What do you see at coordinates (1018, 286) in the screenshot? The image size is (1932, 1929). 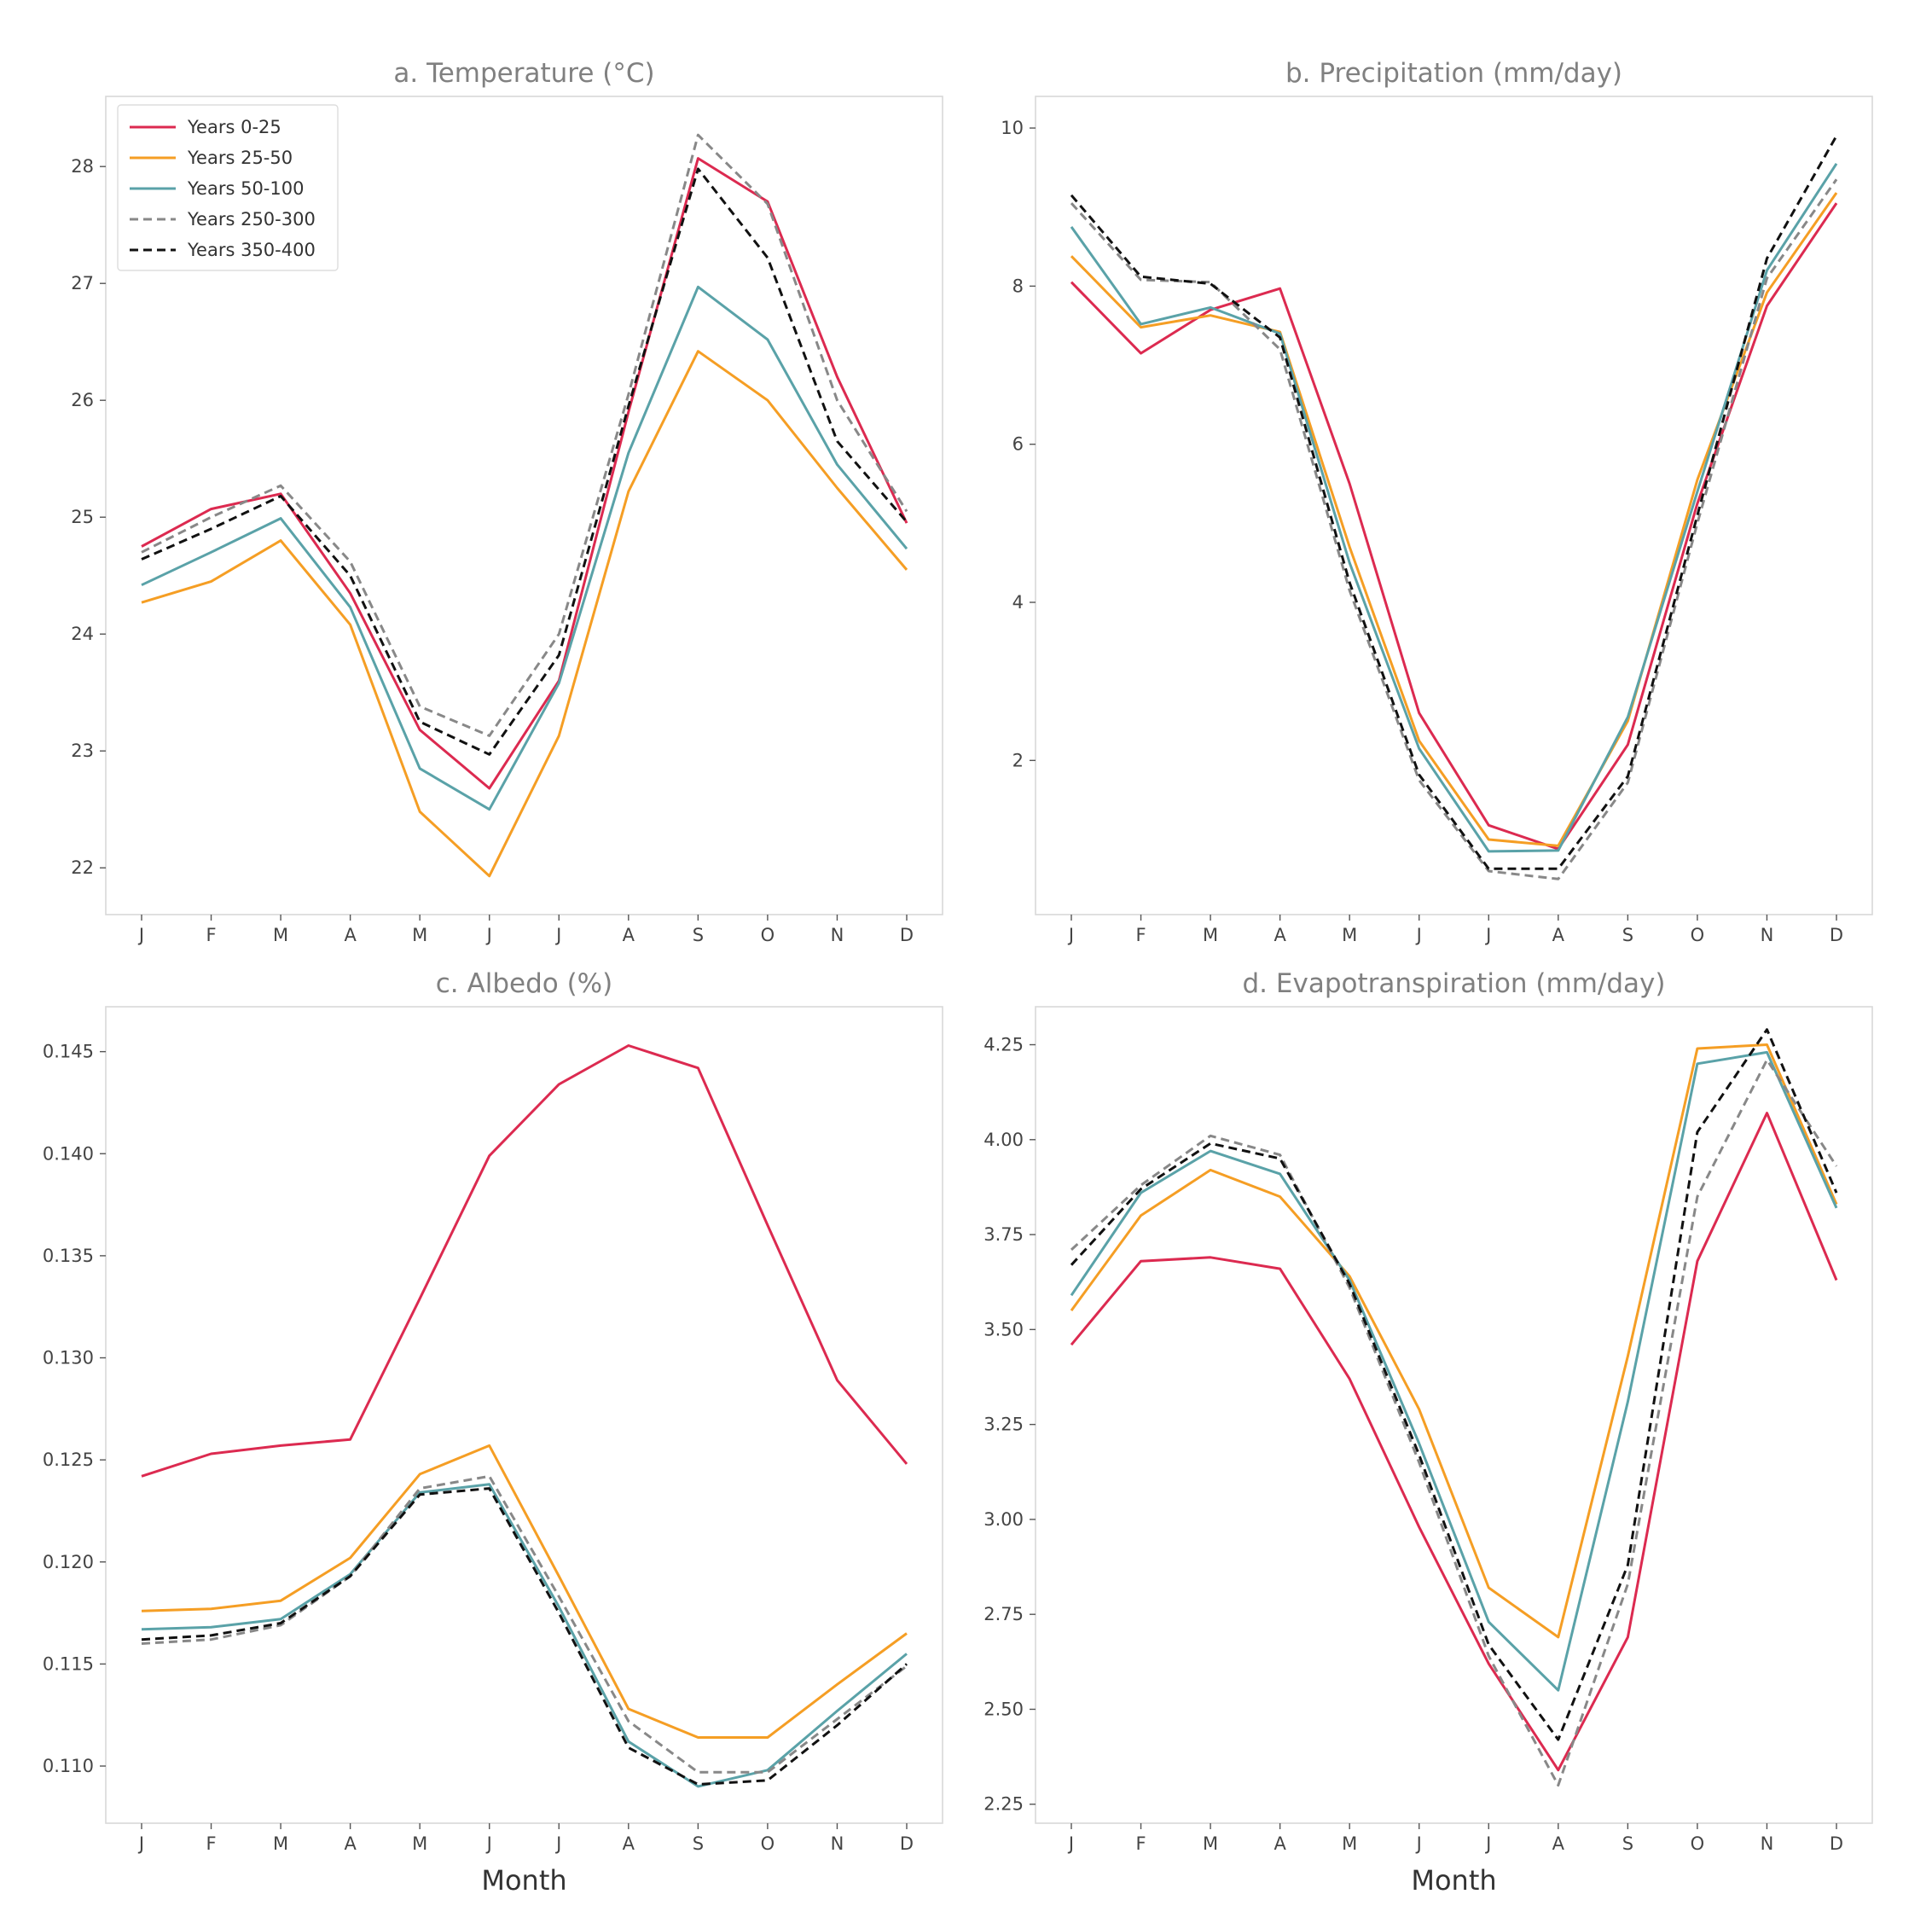 I see `y-tick-label: 8` at bounding box center [1018, 286].